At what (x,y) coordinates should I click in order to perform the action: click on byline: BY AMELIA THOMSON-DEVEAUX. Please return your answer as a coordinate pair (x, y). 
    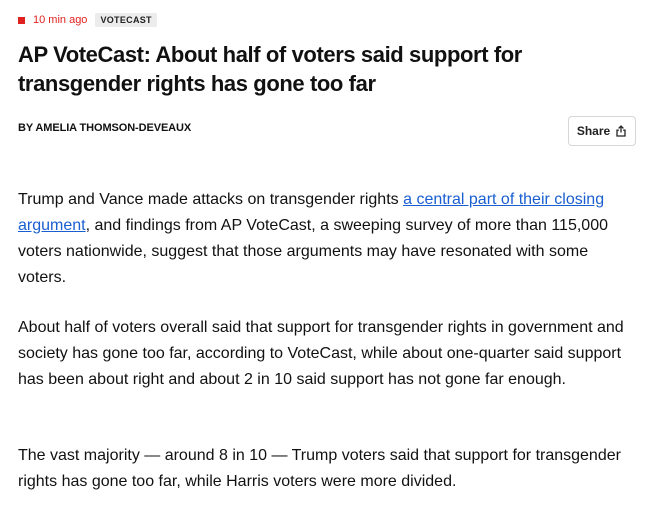
    Looking at the image, I should click on (105, 128).